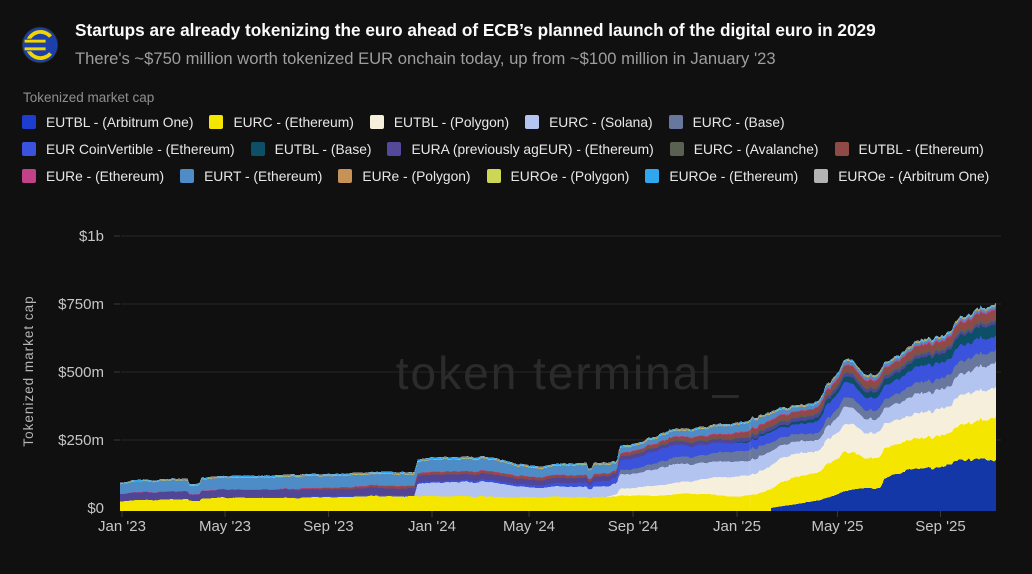 The width and height of the screenshot is (1032, 574). What do you see at coordinates (95, 508) in the screenshot?
I see `svg-text: $0` at bounding box center [95, 508].